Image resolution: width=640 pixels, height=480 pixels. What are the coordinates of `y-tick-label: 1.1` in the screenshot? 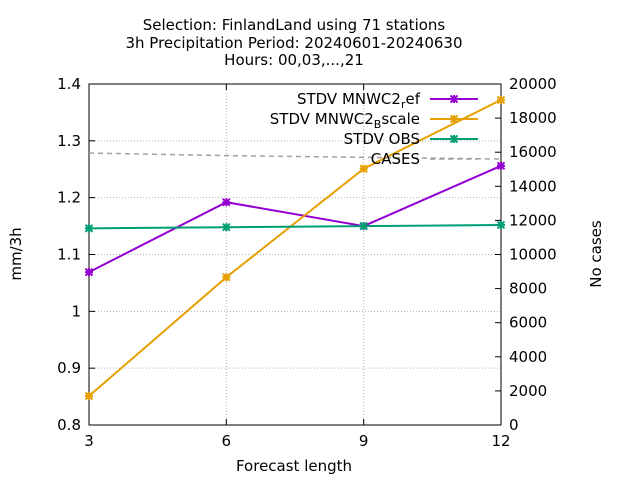 It's located at (69, 255).